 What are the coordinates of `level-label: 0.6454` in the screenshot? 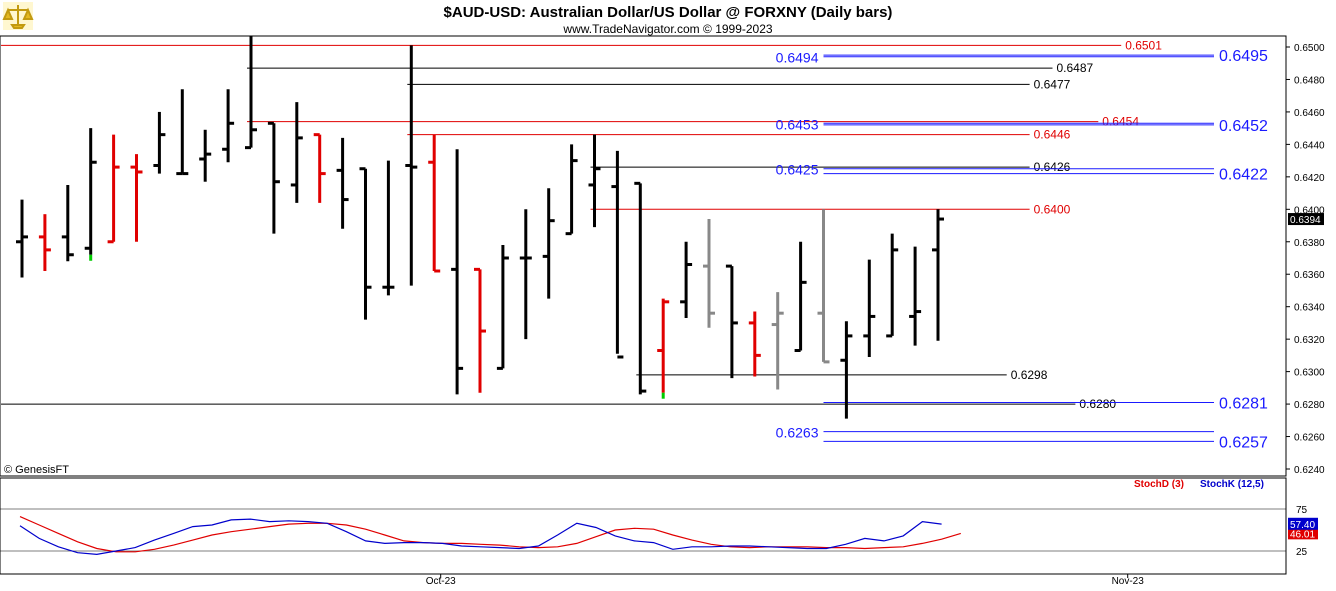 It's located at (1120, 122).